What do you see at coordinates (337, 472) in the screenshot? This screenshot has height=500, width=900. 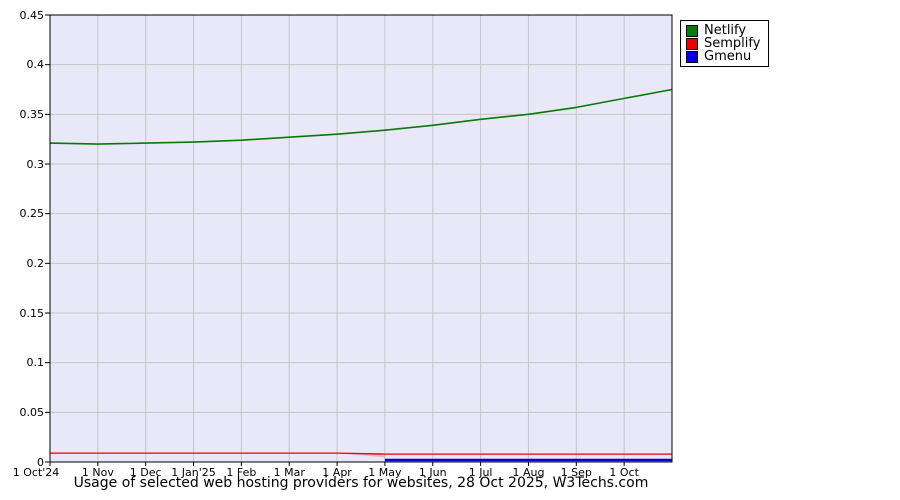 I see `x-axis-tick-label: 1 Apr` at bounding box center [337, 472].